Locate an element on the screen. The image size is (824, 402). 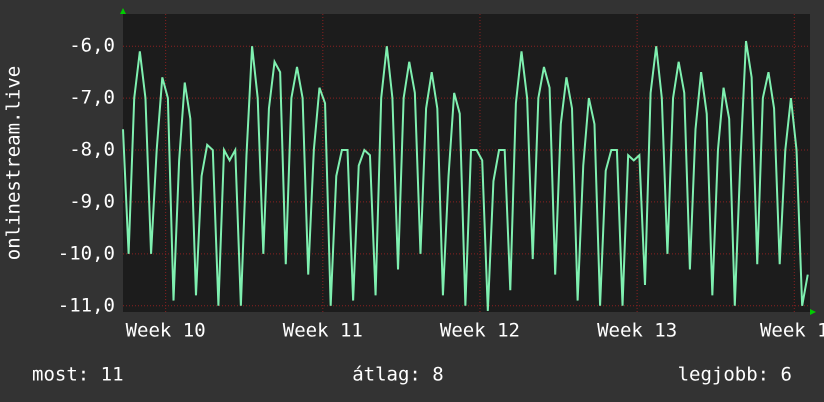
y-tick-label: -7,0 is located at coordinates (92, 98).